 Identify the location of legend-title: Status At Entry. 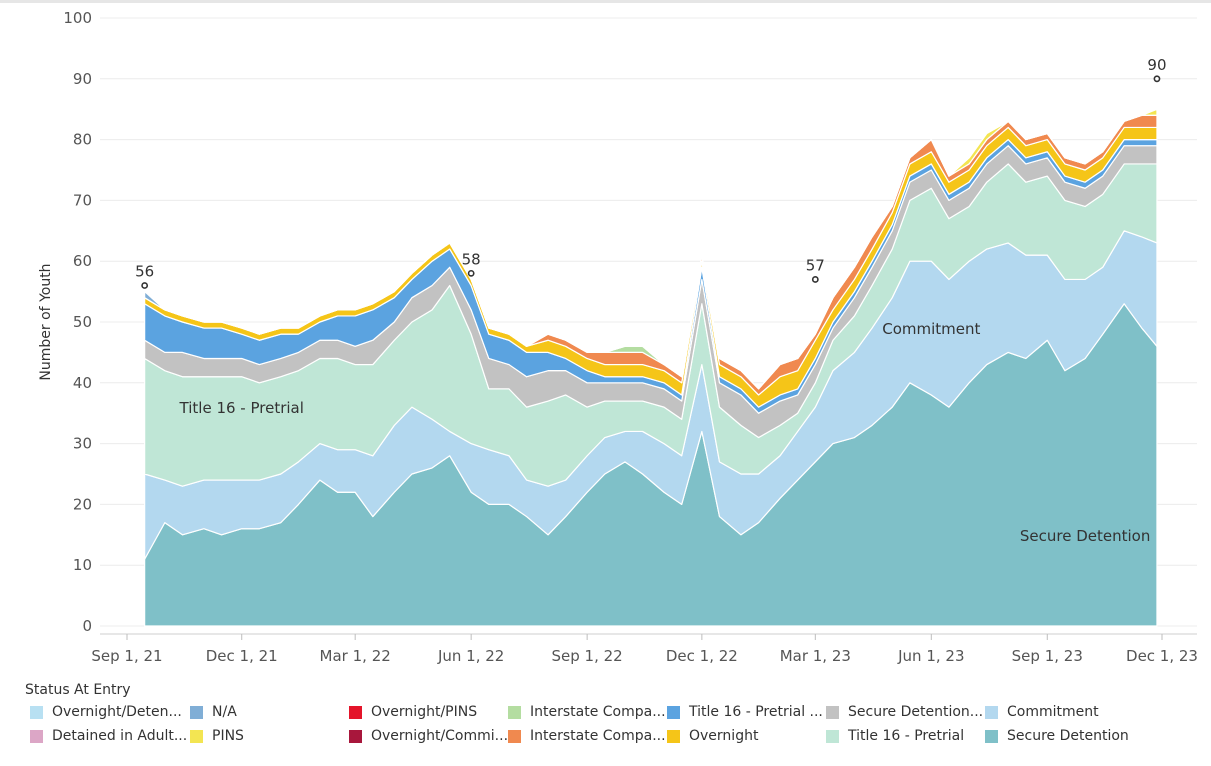
(78, 690).